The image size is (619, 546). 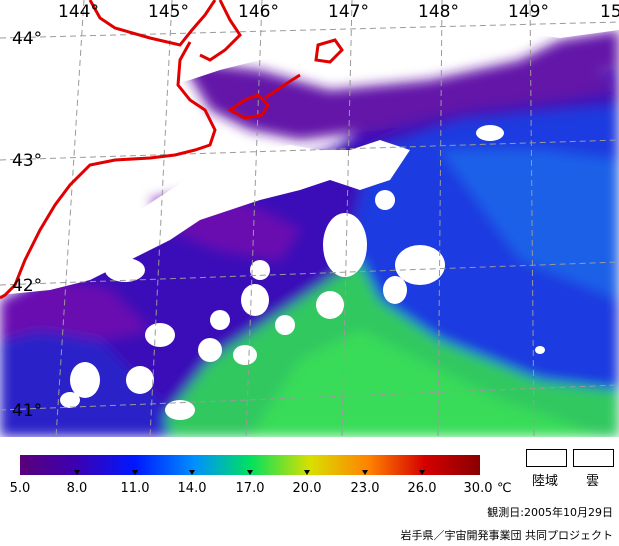 I want to click on lat-label-44: 44°, so click(x=27, y=39).